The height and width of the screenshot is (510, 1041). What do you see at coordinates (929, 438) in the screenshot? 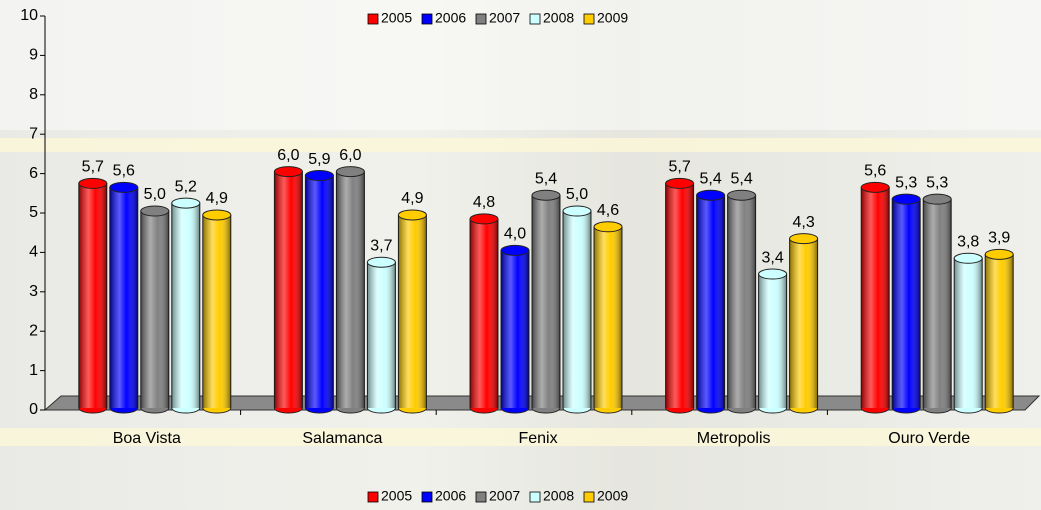
I see `x-tick-label: Ouro Verde` at bounding box center [929, 438].